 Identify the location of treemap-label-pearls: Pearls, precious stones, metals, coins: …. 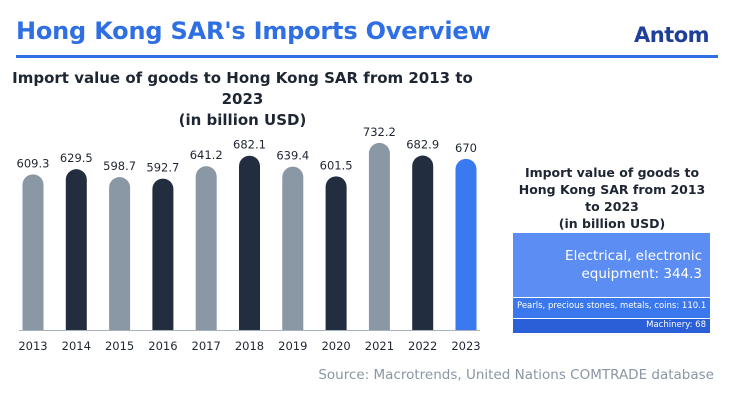
(612, 306).